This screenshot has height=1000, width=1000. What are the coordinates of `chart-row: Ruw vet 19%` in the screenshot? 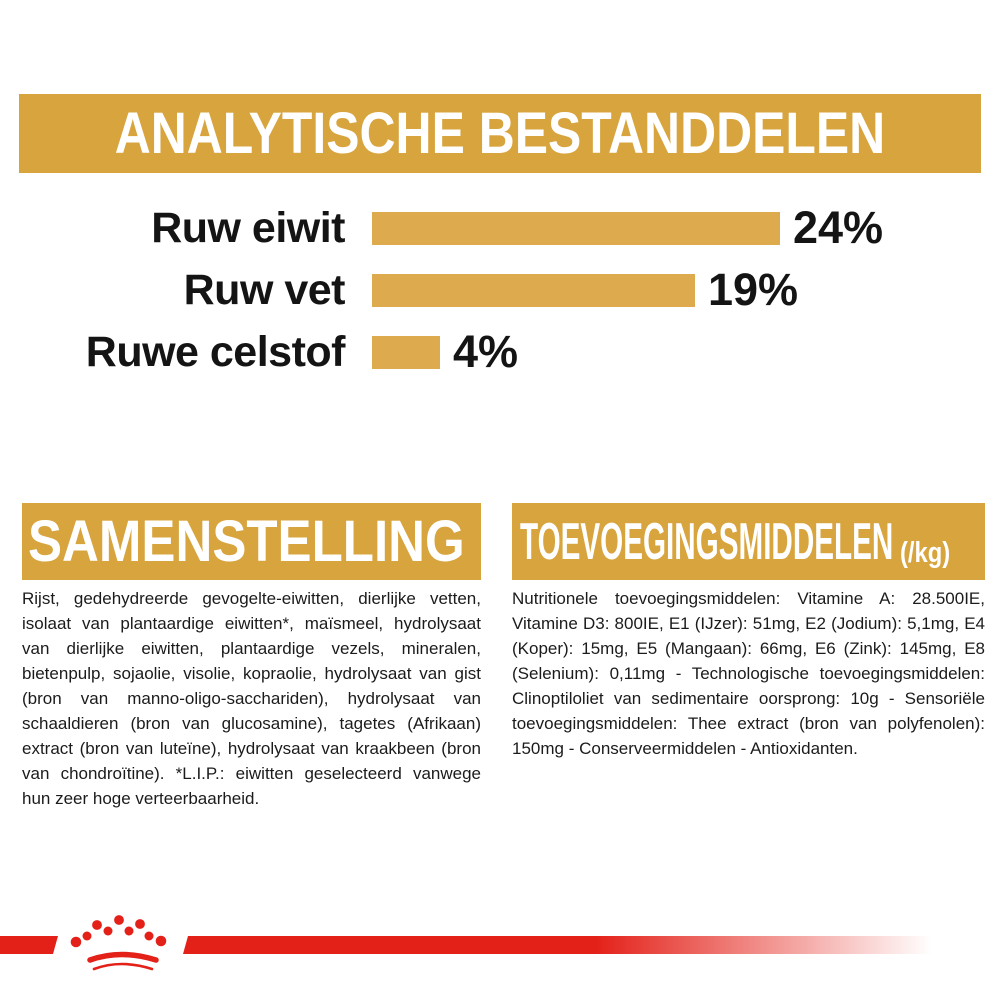 It's located at (500, 290).